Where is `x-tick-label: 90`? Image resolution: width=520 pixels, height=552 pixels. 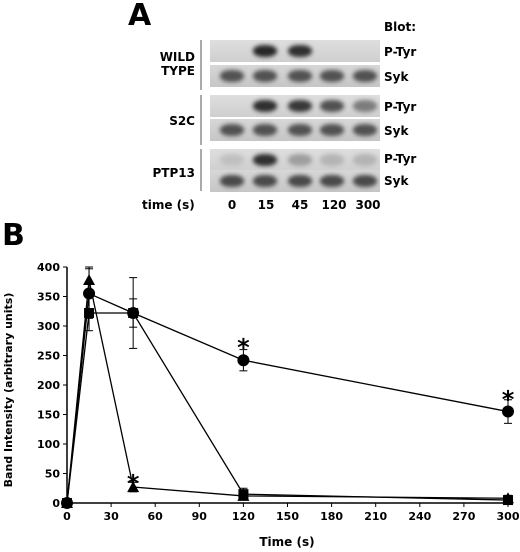 x-tick-label: 90 is located at coordinates (200, 516).